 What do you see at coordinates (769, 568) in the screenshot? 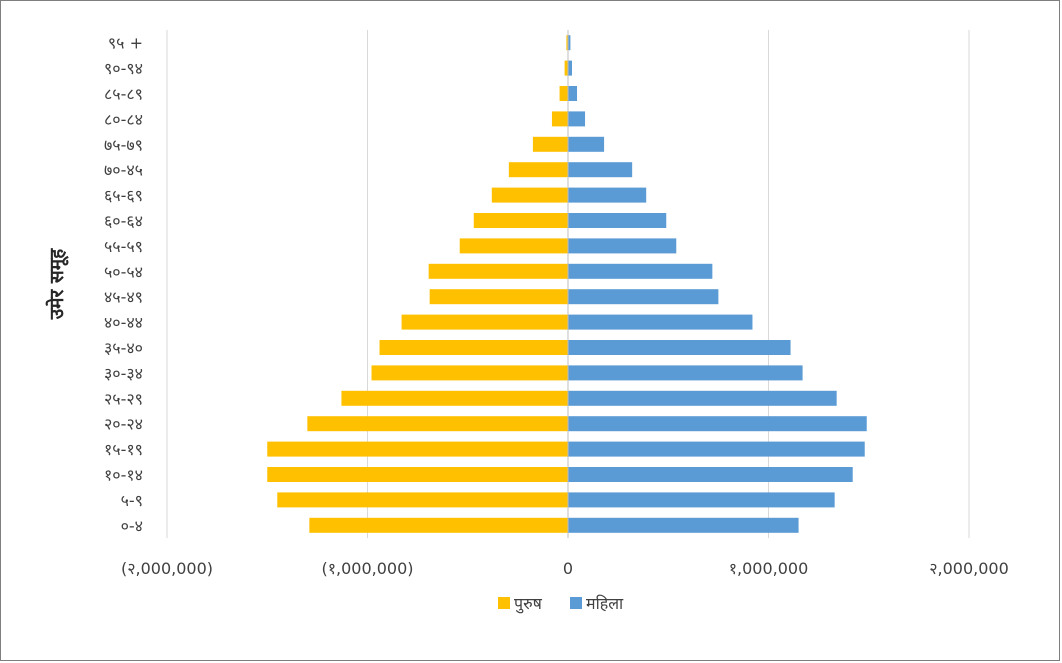
I see `x-tick-label: १,000,000` at bounding box center [769, 568].